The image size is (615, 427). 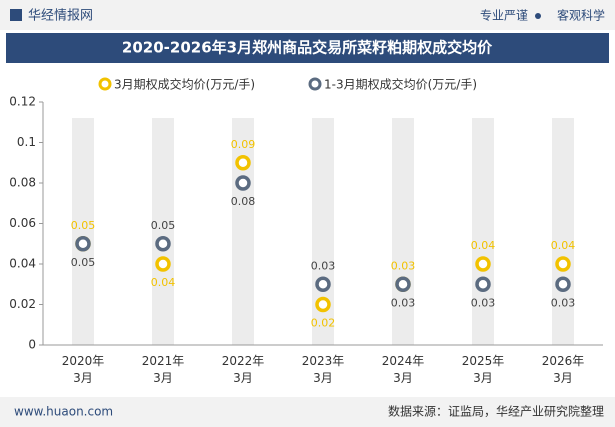 What do you see at coordinates (63, 412) in the screenshot?
I see `footer-website: www.huaon.com` at bounding box center [63, 412].